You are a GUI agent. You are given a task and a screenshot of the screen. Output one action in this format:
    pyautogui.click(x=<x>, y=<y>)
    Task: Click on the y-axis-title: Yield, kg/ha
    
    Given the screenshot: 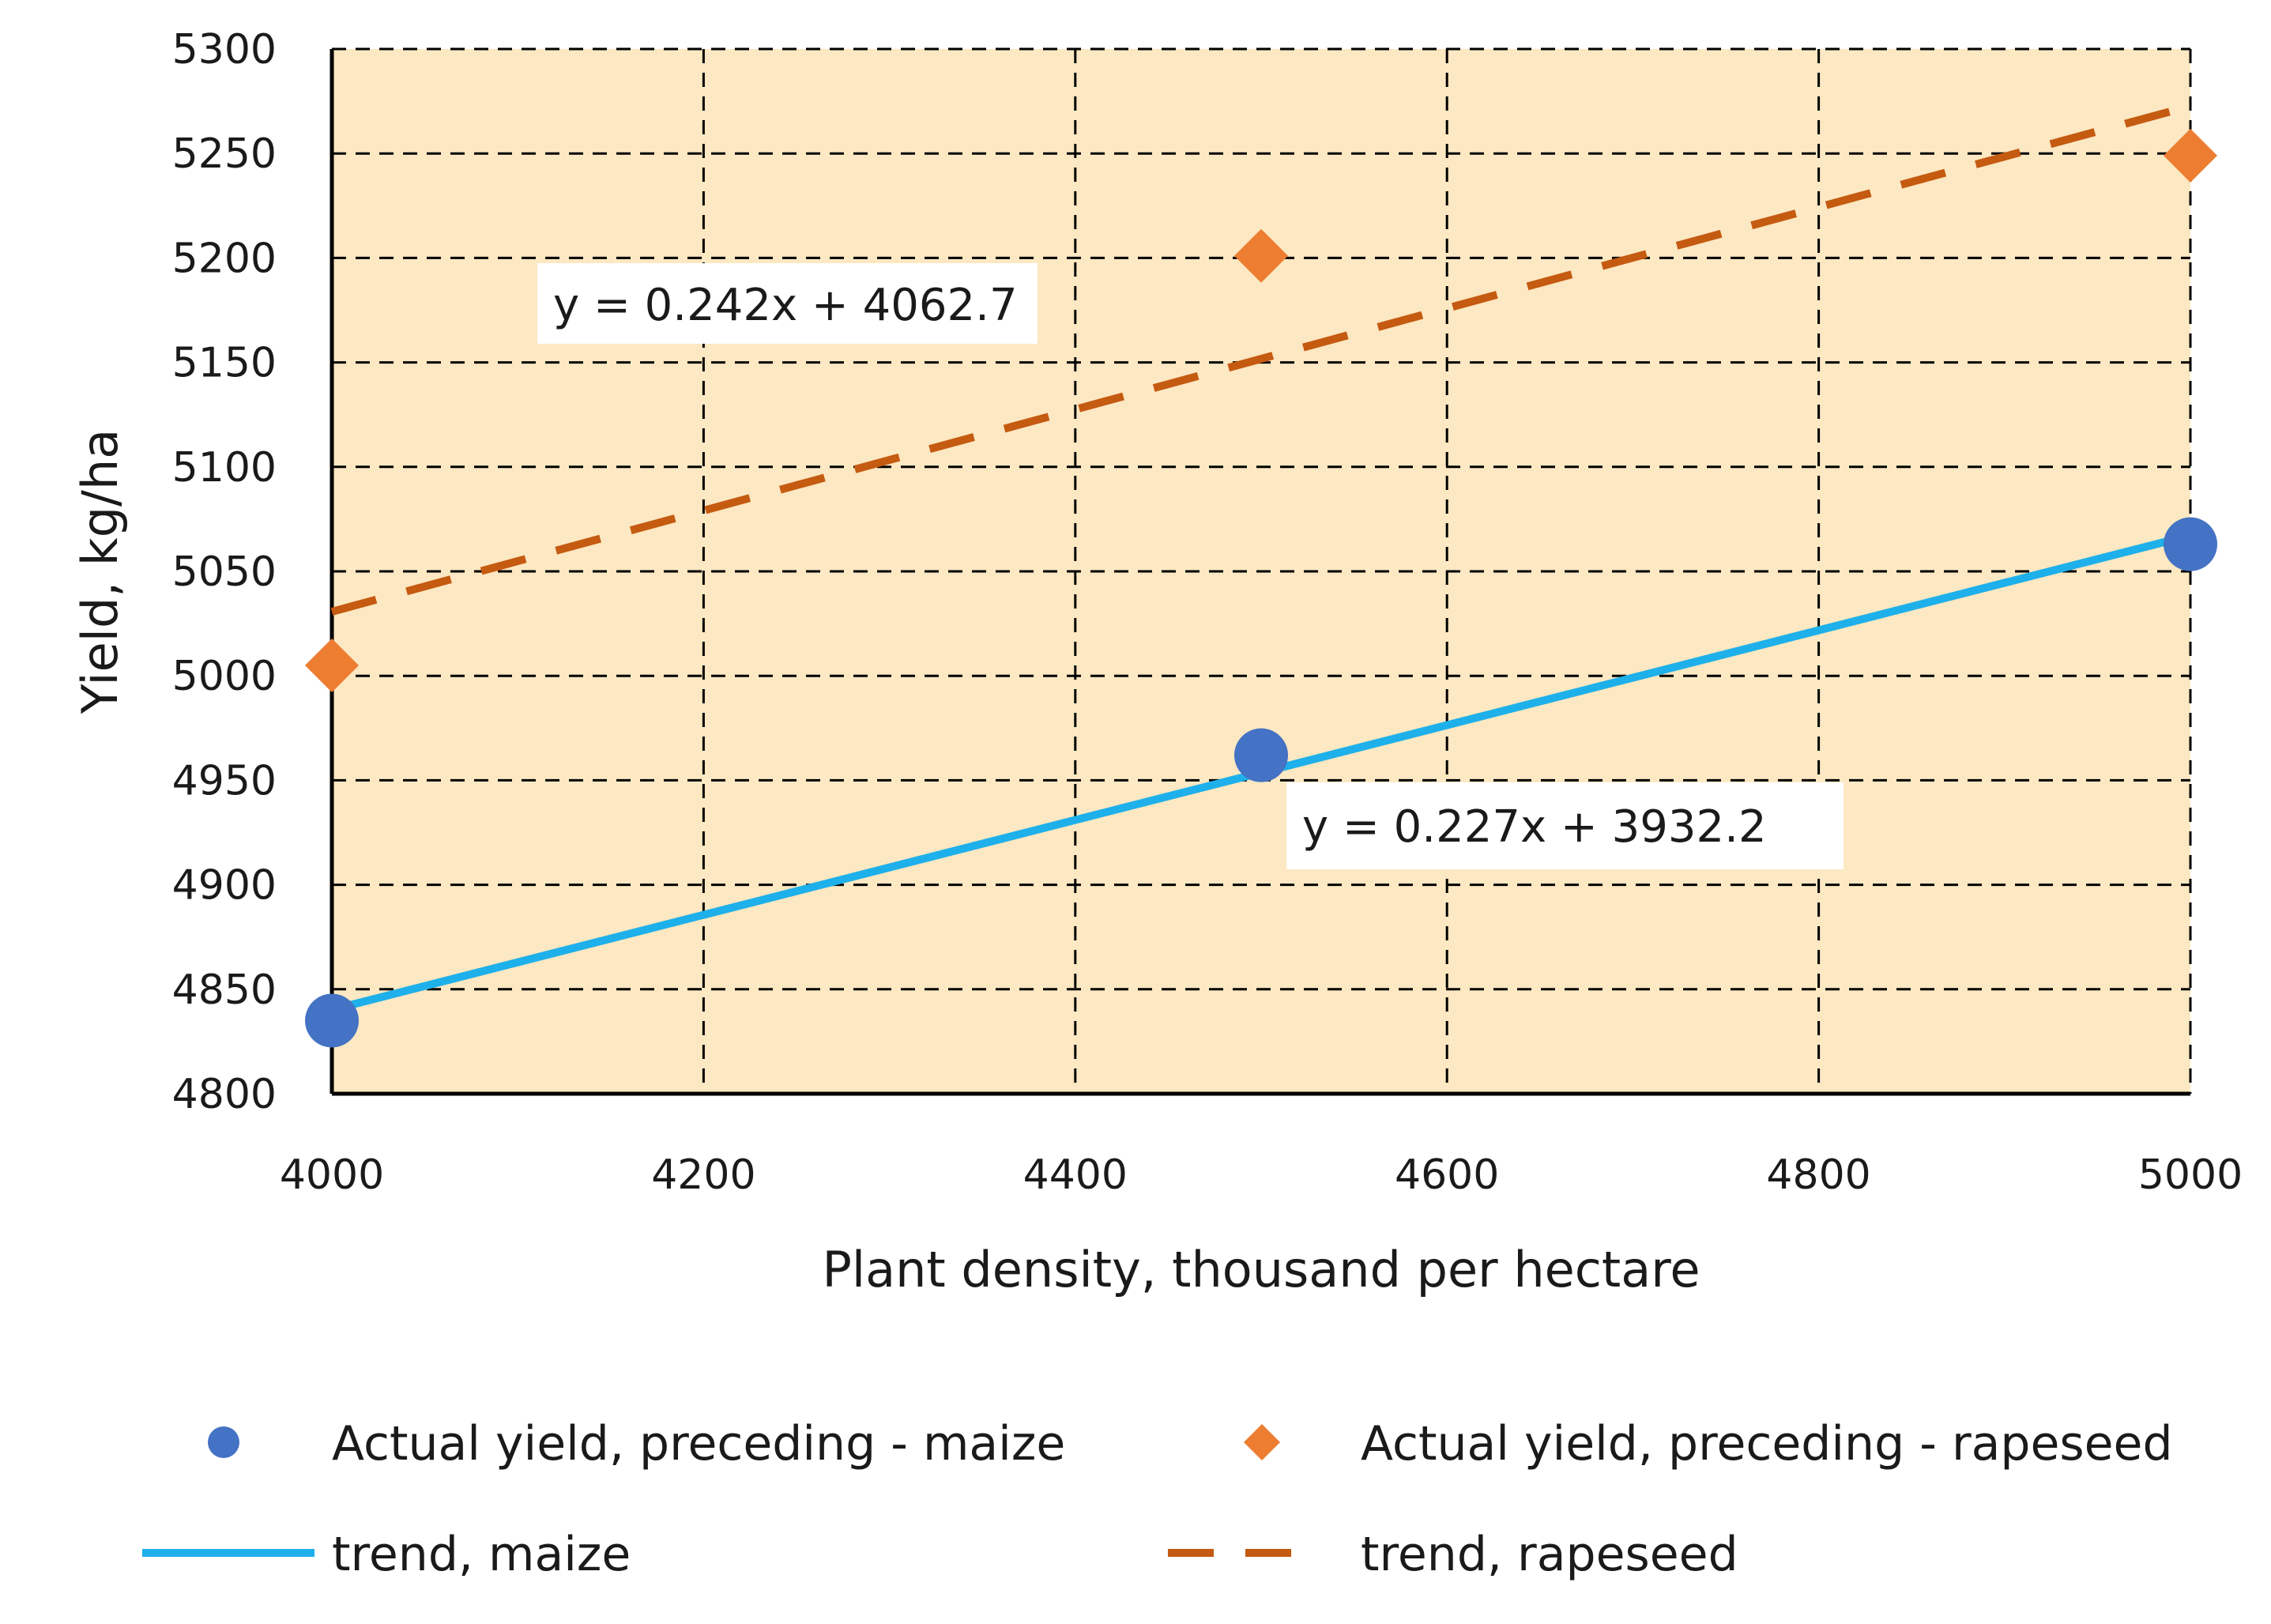 What is the action you would take?
    pyautogui.click(x=100, y=571)
    